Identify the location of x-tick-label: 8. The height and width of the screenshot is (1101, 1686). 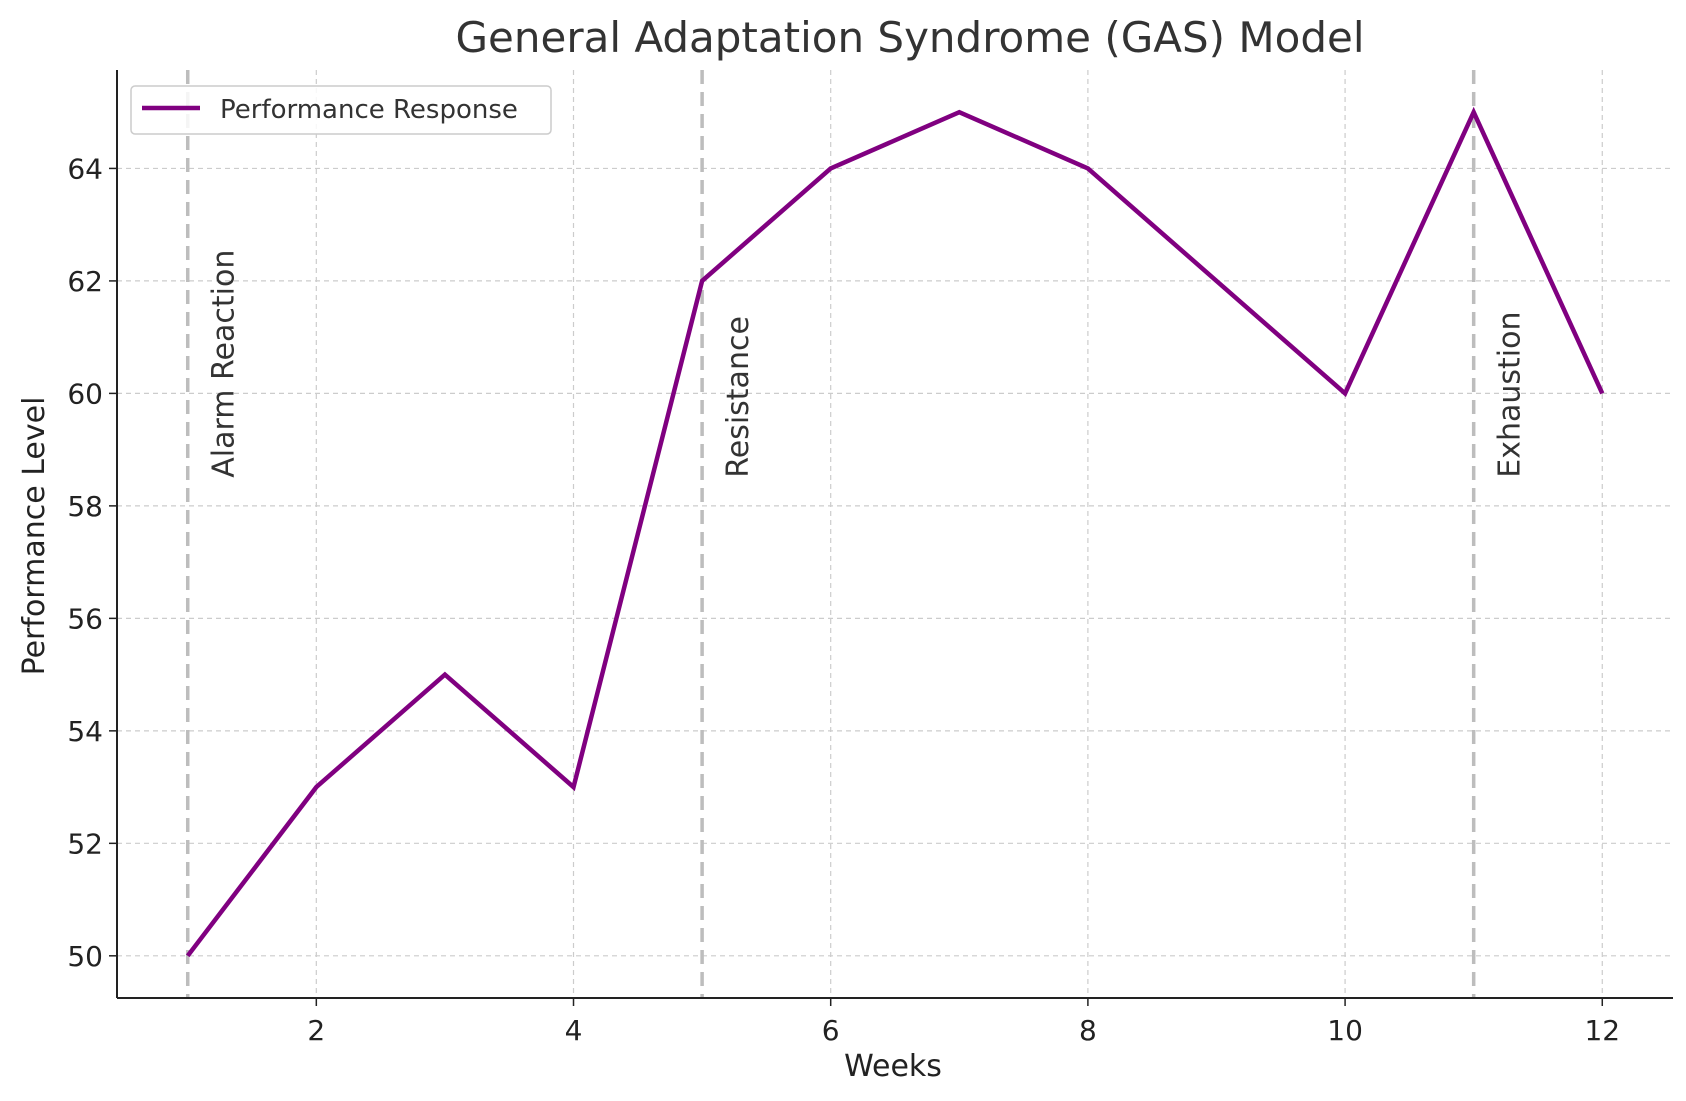
(1088, 1030).